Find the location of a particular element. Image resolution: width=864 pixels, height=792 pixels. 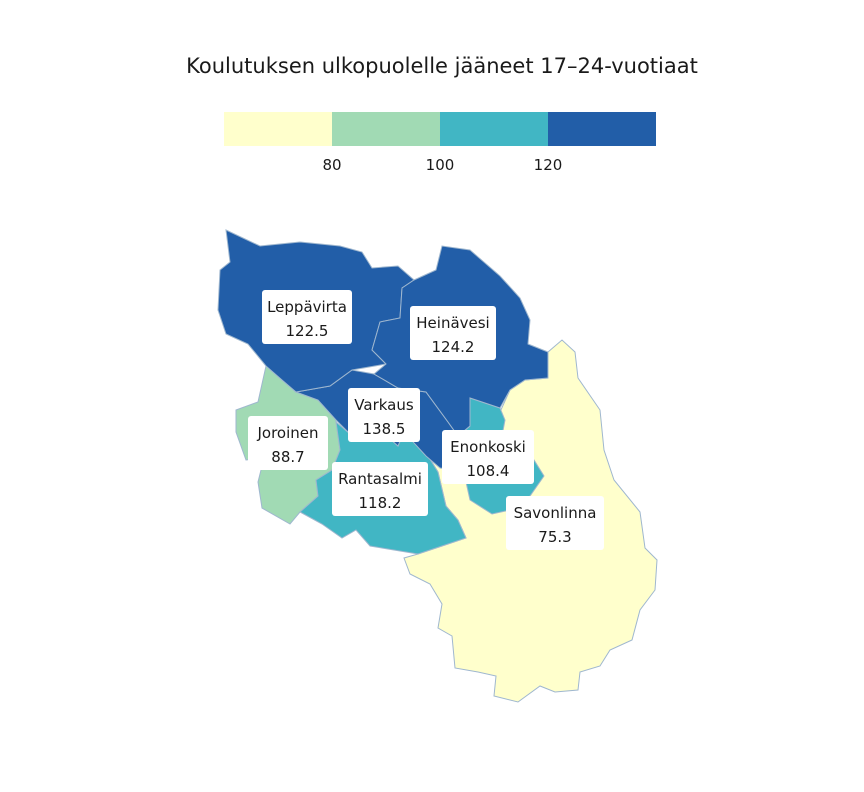

label-savonlinna: Savonlinna 75.3 is located at coordinates (555, 523).